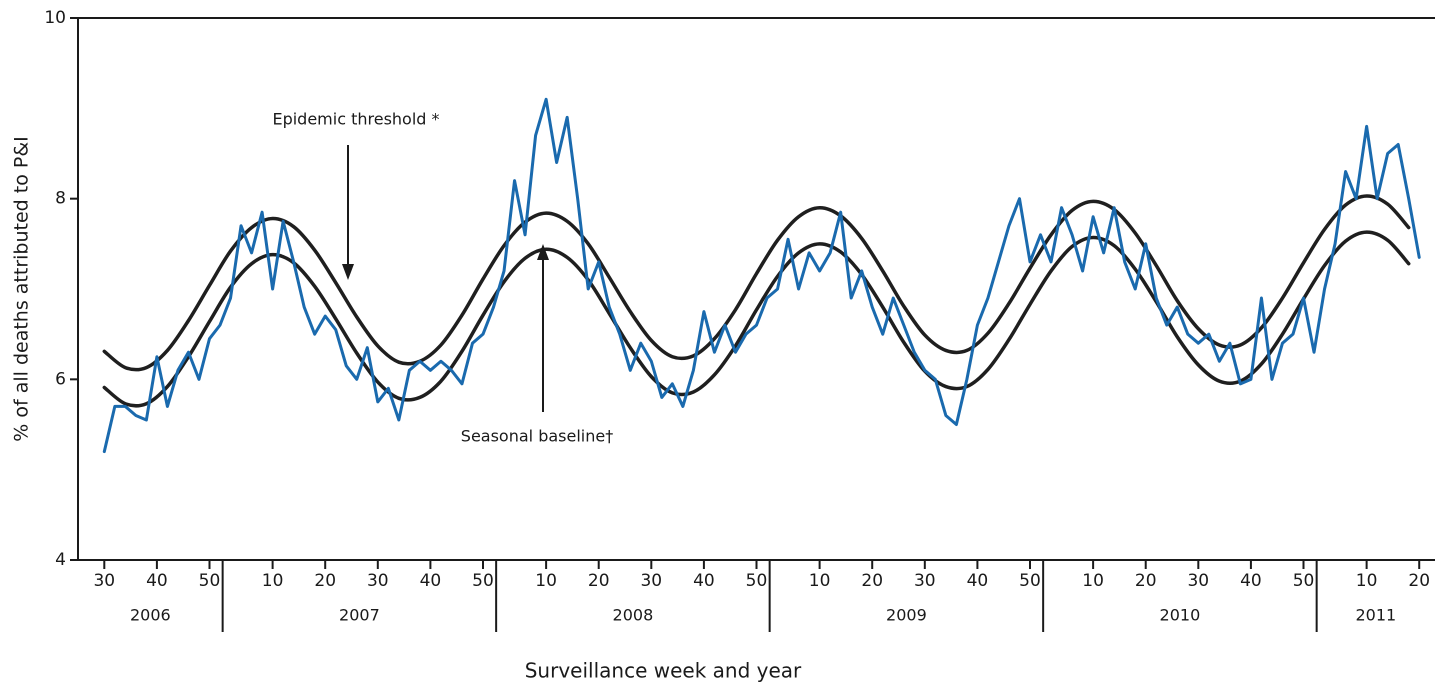 The height and width of the screenshot is (684, 1448). Describe the element at coordinates (663, 671) in the screenshot. I see `x-axis-title: Surveillance week and year` at that location.